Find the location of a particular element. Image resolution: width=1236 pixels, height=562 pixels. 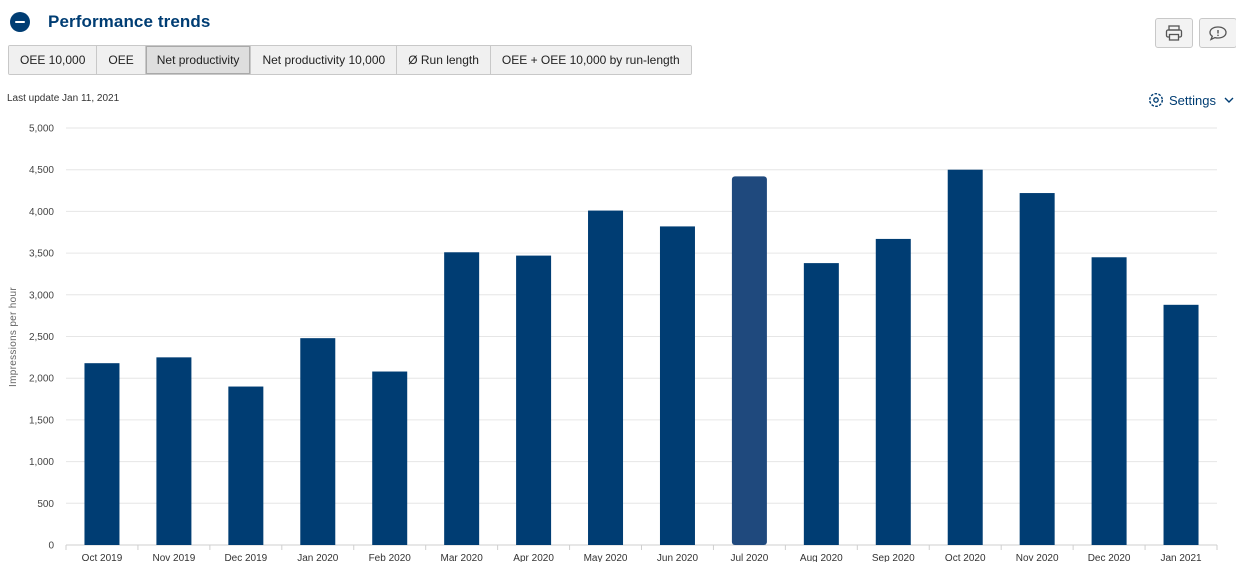

x-tick-label: Aug 2020 is located at coordinates (821, 557).